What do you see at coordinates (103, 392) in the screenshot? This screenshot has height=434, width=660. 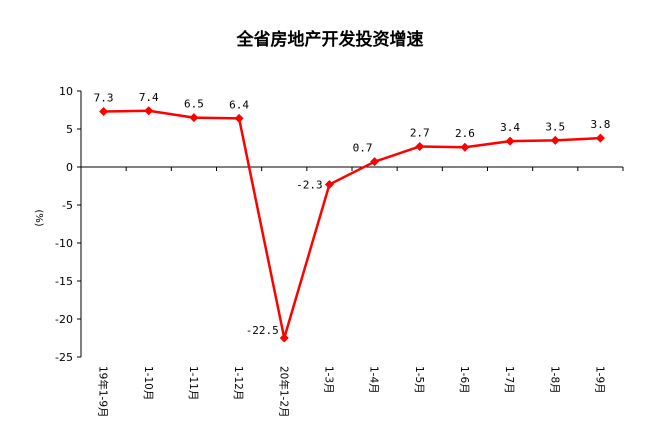 I see `x-tick-label: 19年1-9月` at bounding box center [103, 392].